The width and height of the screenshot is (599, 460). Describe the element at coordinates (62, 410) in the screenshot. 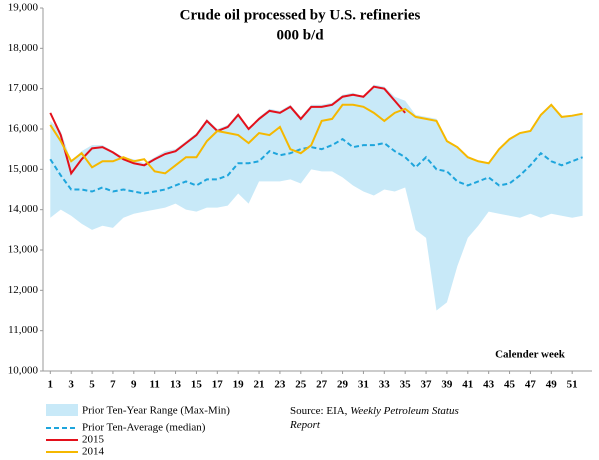

I see `legend-swatch` at that location.